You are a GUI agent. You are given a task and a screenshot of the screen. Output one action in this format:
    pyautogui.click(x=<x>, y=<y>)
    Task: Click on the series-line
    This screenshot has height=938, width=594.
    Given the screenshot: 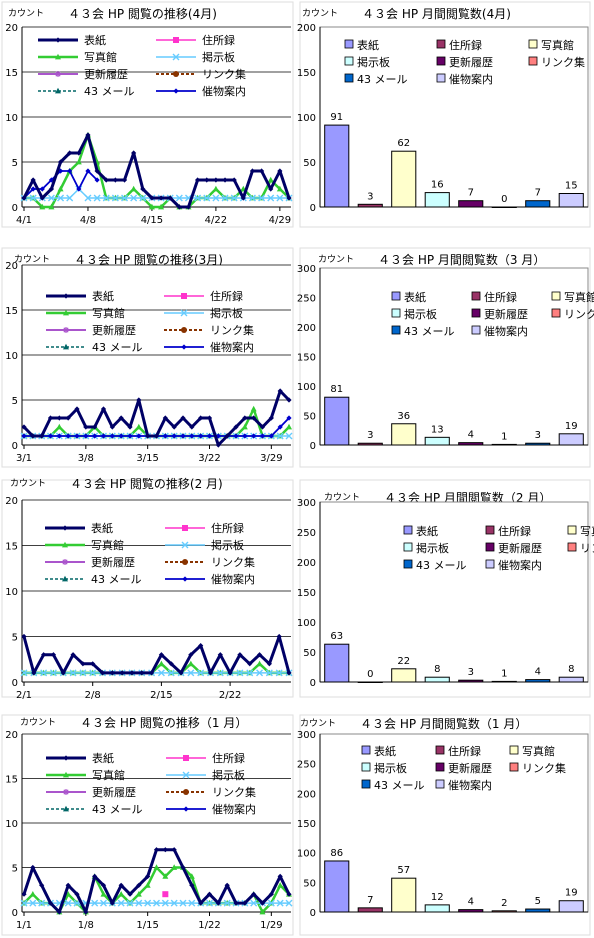 What is the action you would take?
    pyautogui.click(x=156, y=171)
    